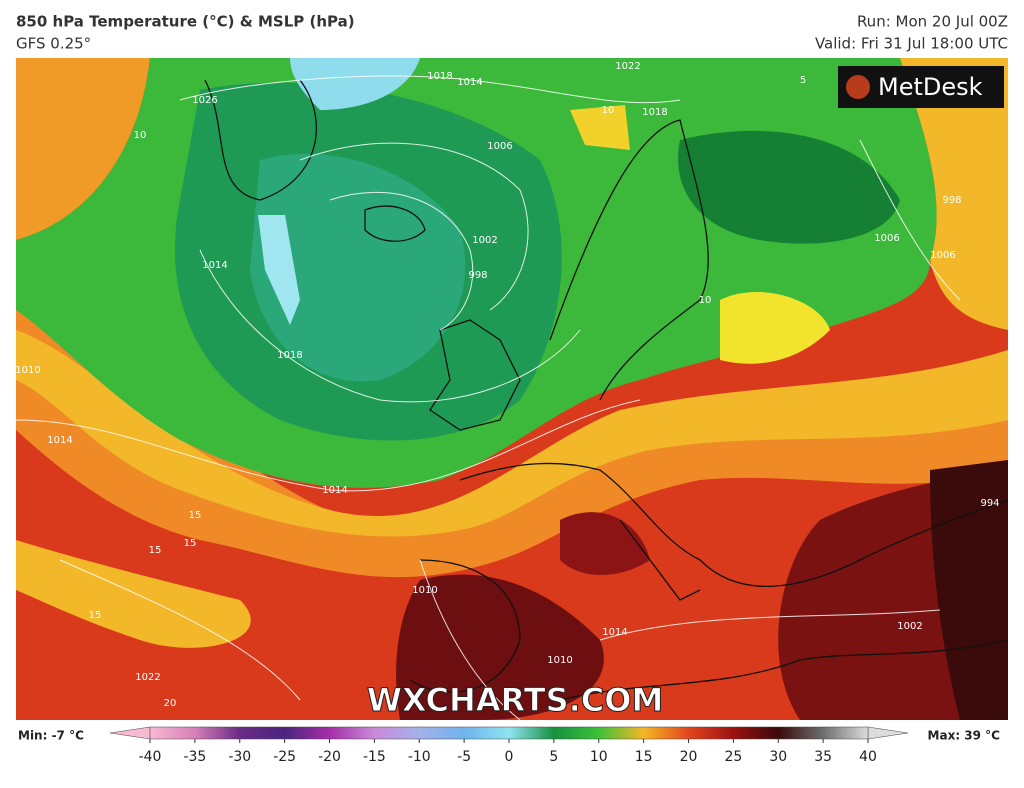 This screenshot has height=788, width=1024. What do you see at coordinates (888, 733) in the screenshot?
I see `legend-end-high` at bounding box center [888, 733].